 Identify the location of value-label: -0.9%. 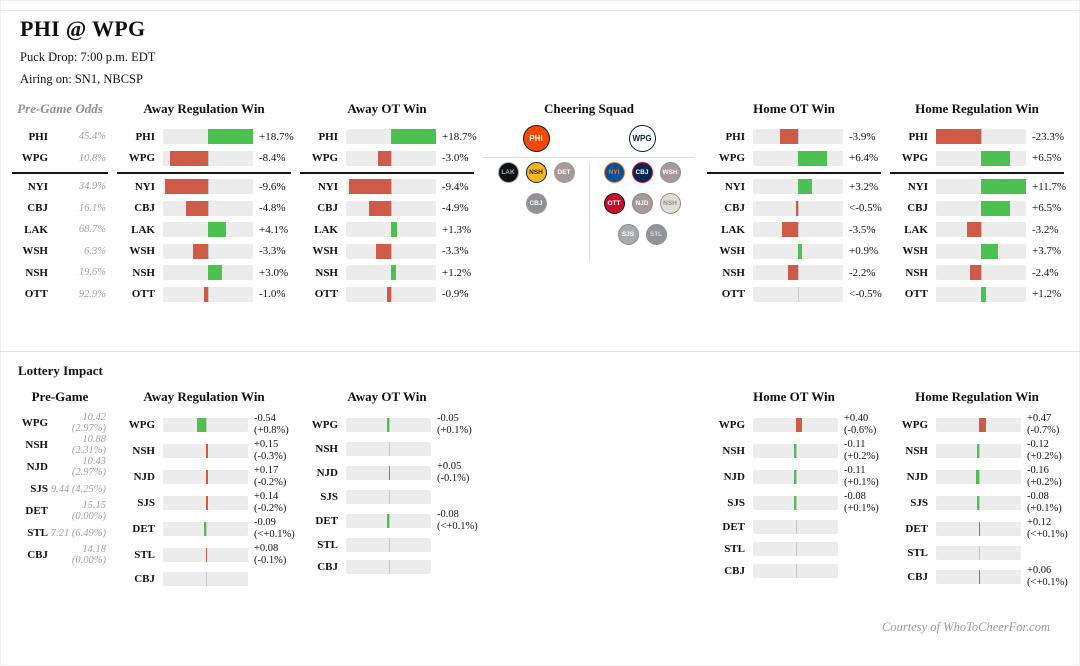
(455, 294).